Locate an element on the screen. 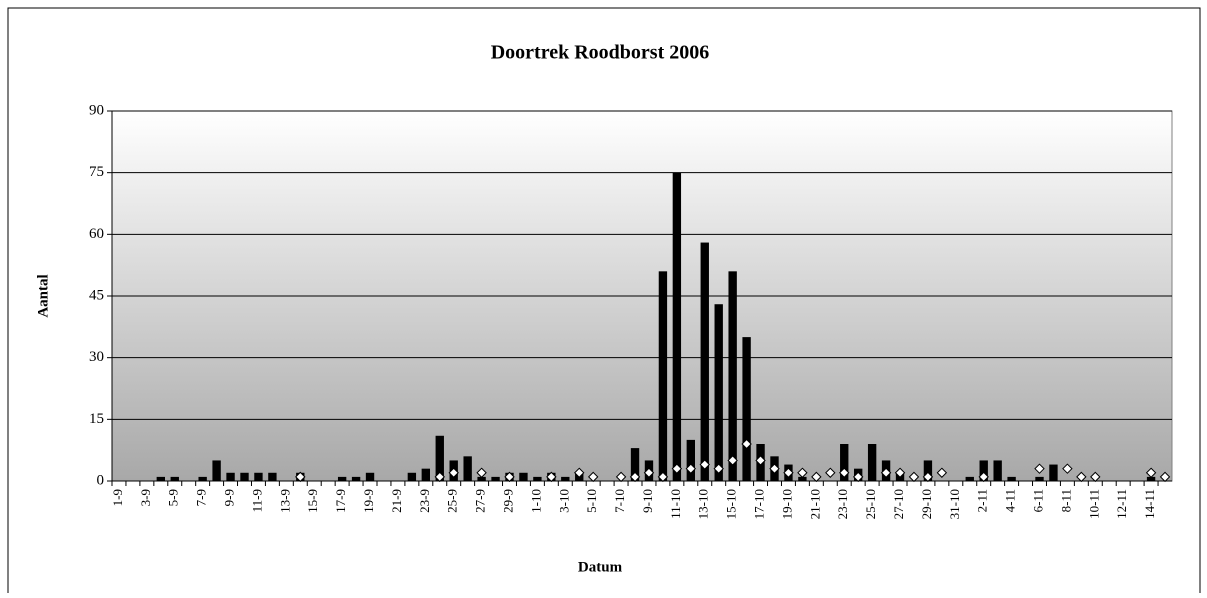 This screenshot has width=1207, height=598. y-axis-label: Aantal is located at coordinates (43, 295).